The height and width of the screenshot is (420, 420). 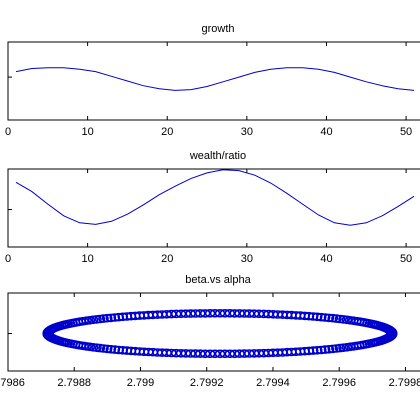 I want to click on x-tick-label: 2.7986, so click(x=12, y=383).